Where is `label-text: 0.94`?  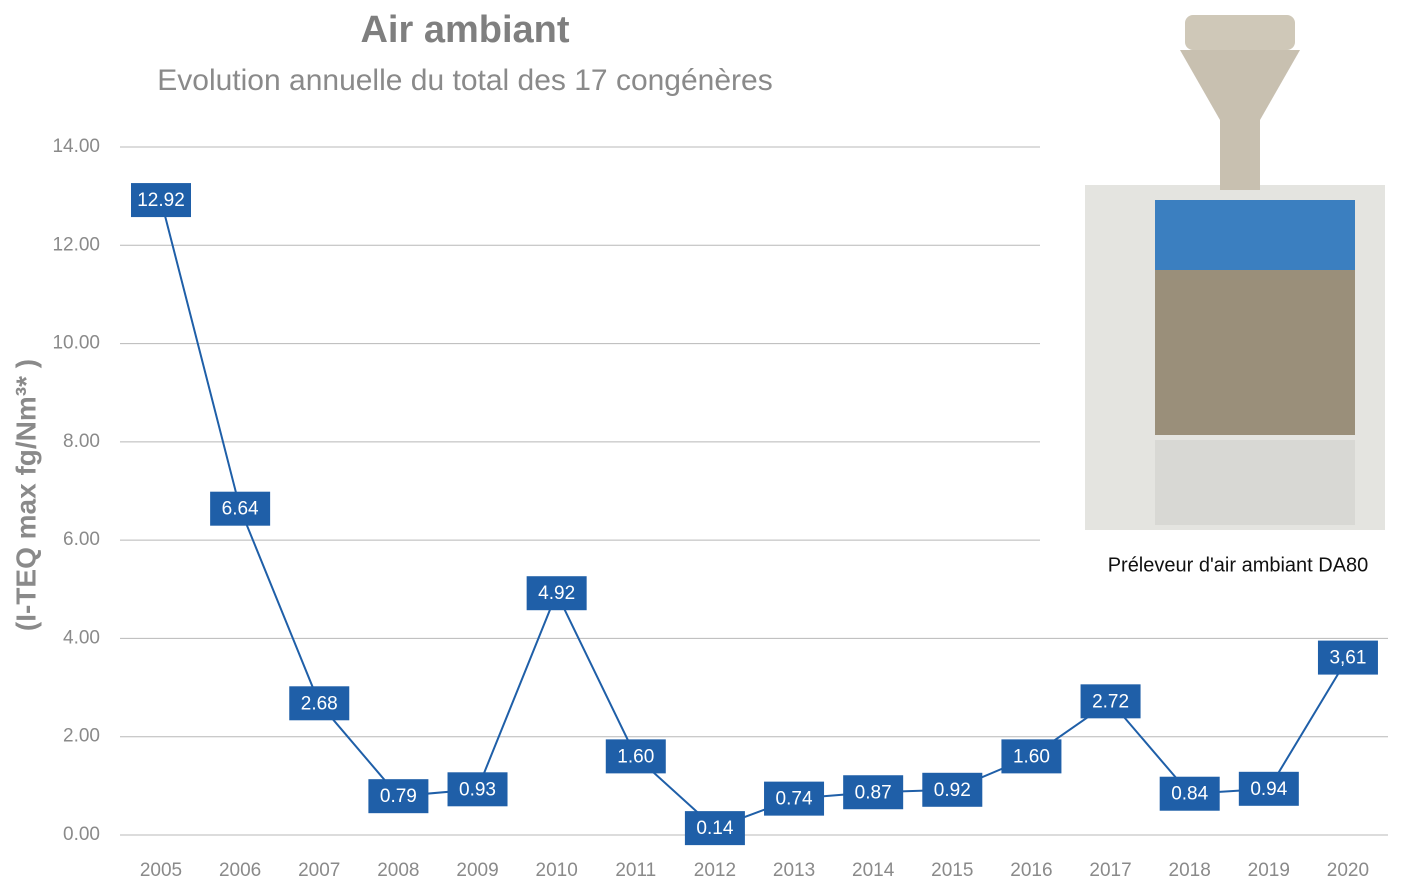 label-text: 0.94 is located at coordinates (1268, 789).